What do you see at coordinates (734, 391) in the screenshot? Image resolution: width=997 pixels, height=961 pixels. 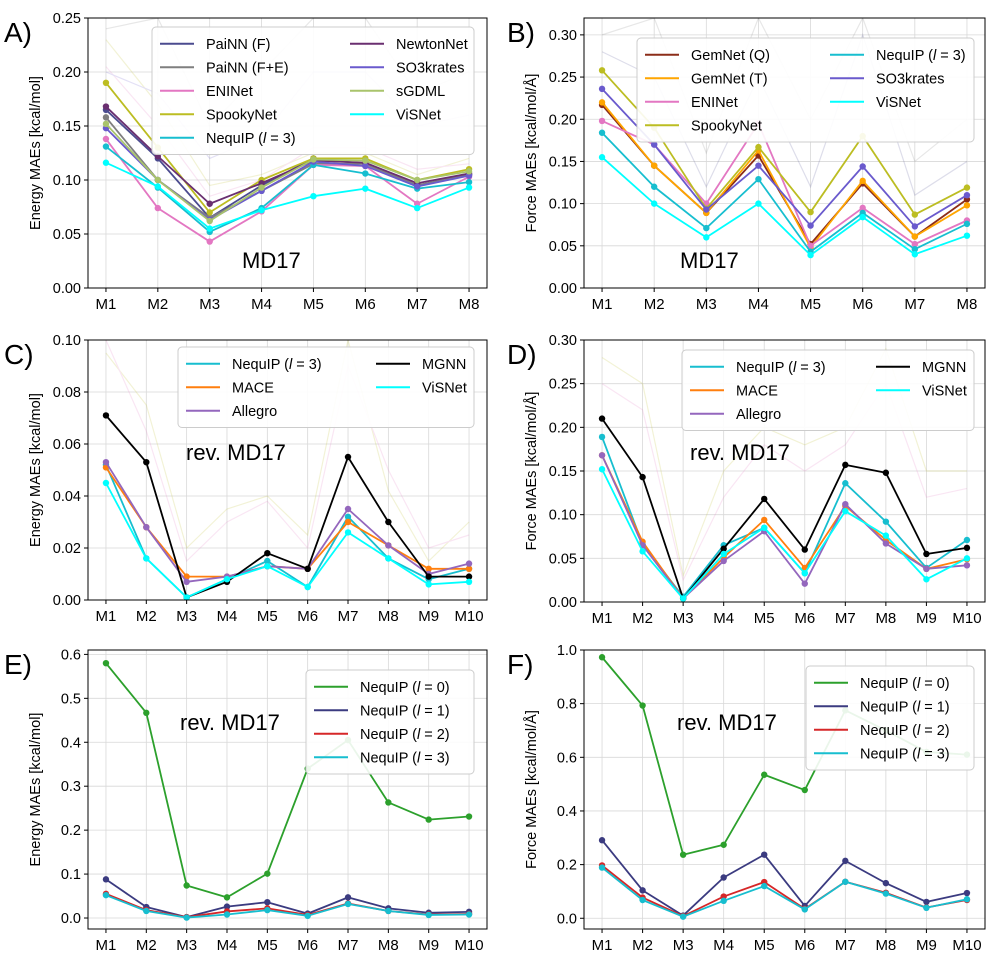 I see `legend-item: MACE` at bounding box center [734, 391].